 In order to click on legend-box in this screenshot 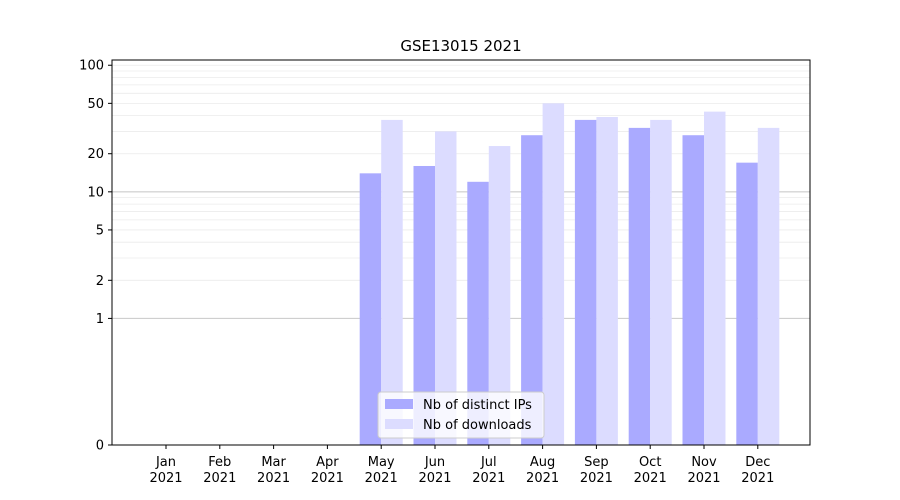, I will do `click(461, 415)`.